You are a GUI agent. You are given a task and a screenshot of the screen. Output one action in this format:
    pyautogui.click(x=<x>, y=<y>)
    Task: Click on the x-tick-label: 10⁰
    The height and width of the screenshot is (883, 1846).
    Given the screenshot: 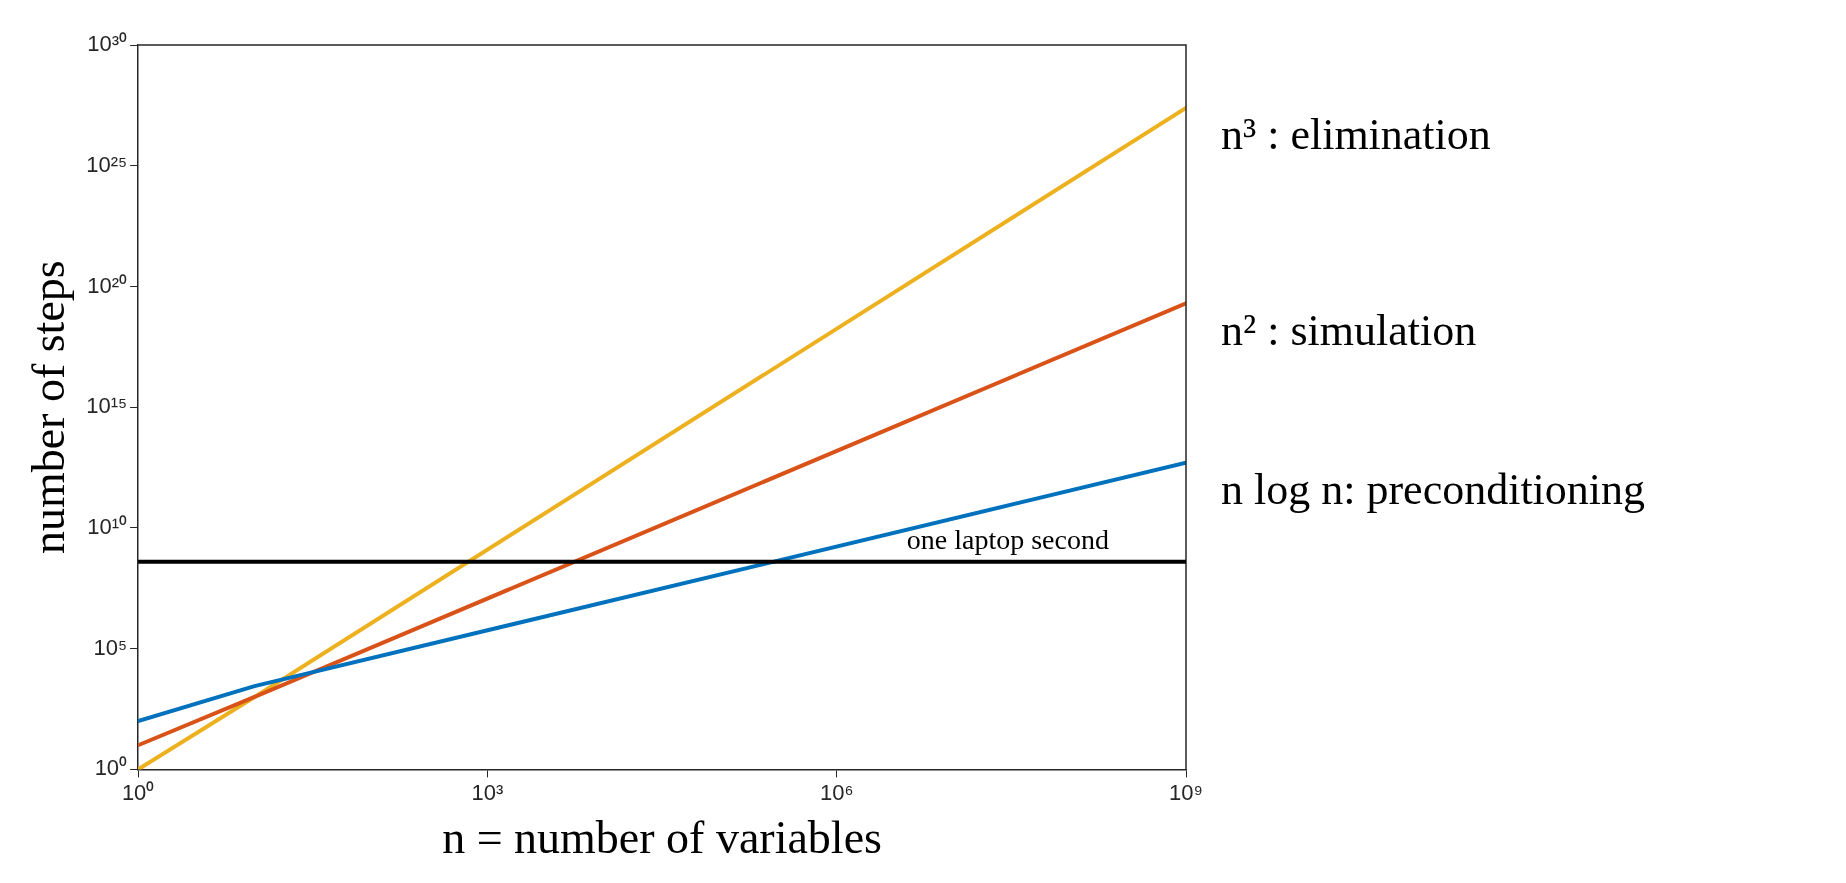 What is the action you would take?
    pyautogui.click(x=138, y=792)
    